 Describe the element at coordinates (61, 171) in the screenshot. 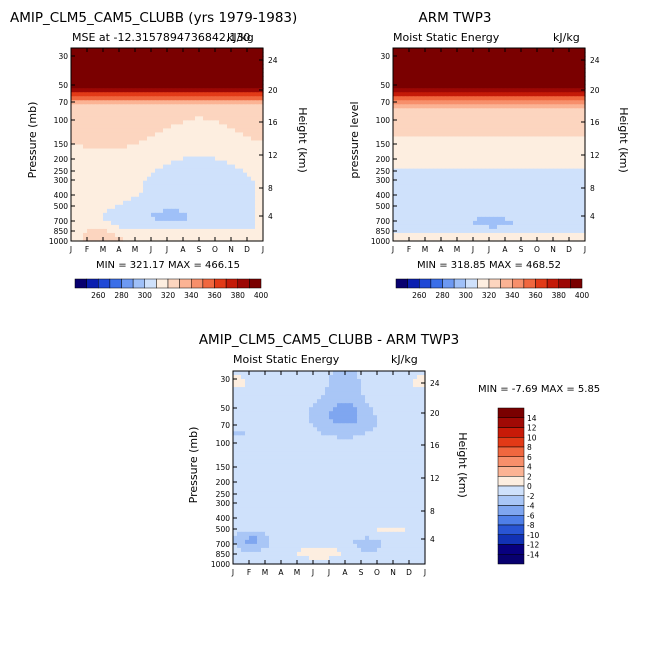

I see `y-tick-label: 250` at that location.